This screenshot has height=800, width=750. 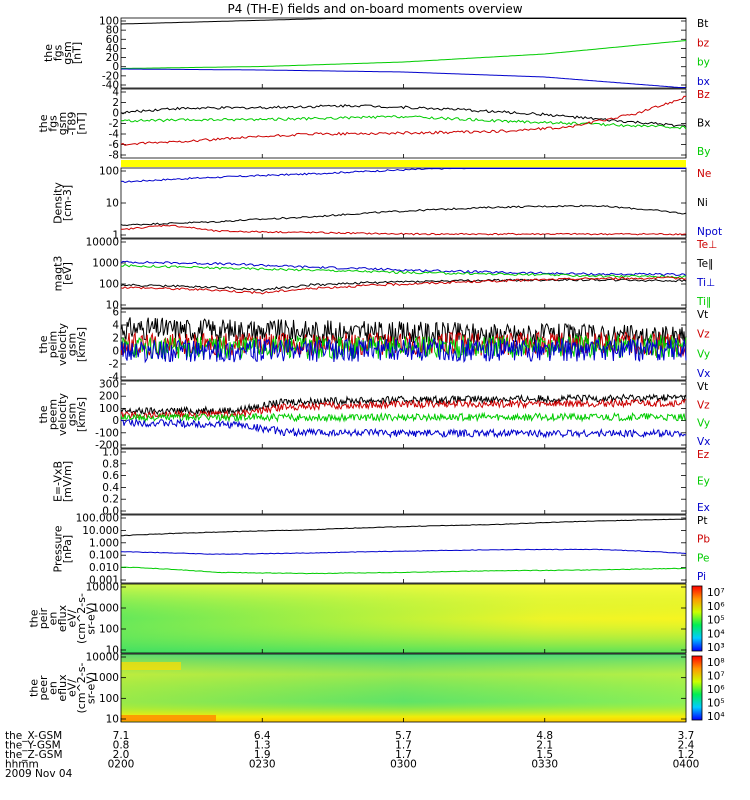 What do you see at coordinates (114, 378) in the screenshot?
I see `y-tick-label: -4` at bounding box center [114, 378].